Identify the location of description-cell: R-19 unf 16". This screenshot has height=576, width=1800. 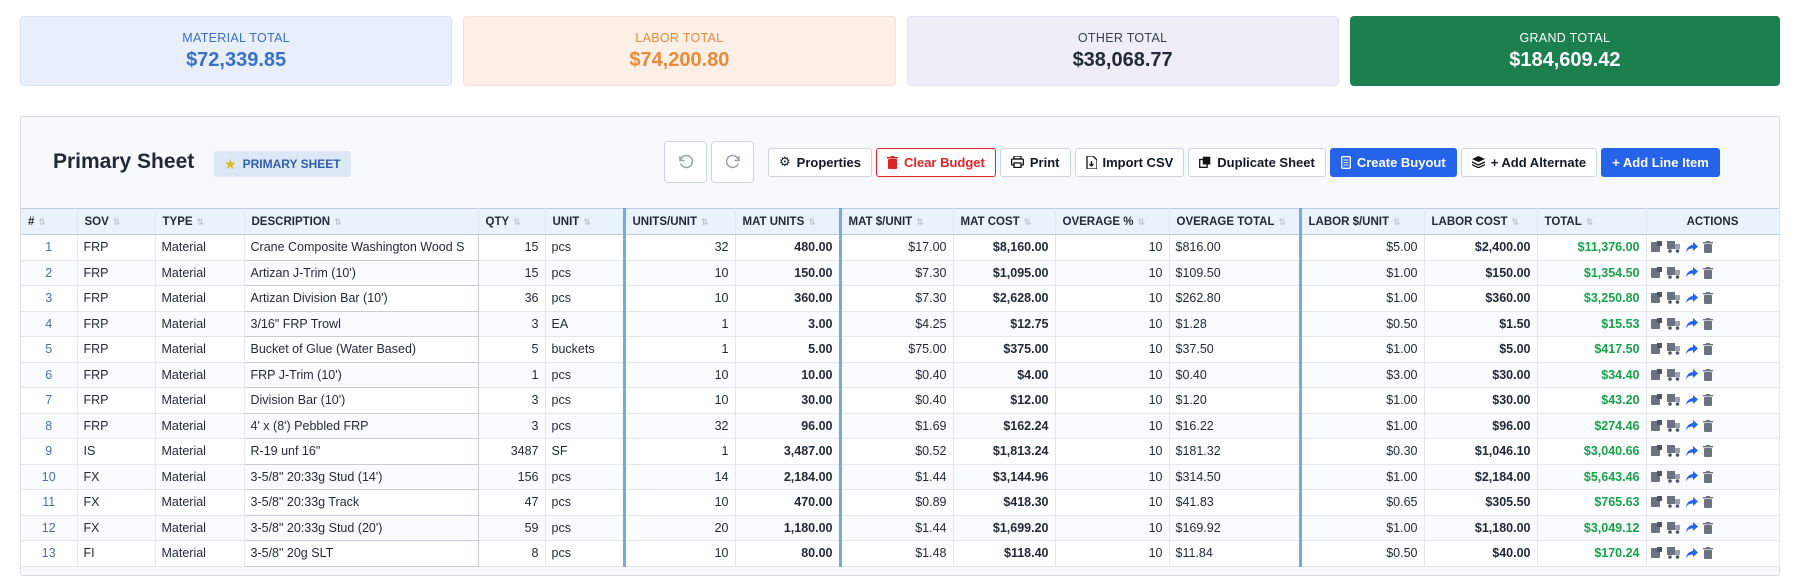
(361, 451).